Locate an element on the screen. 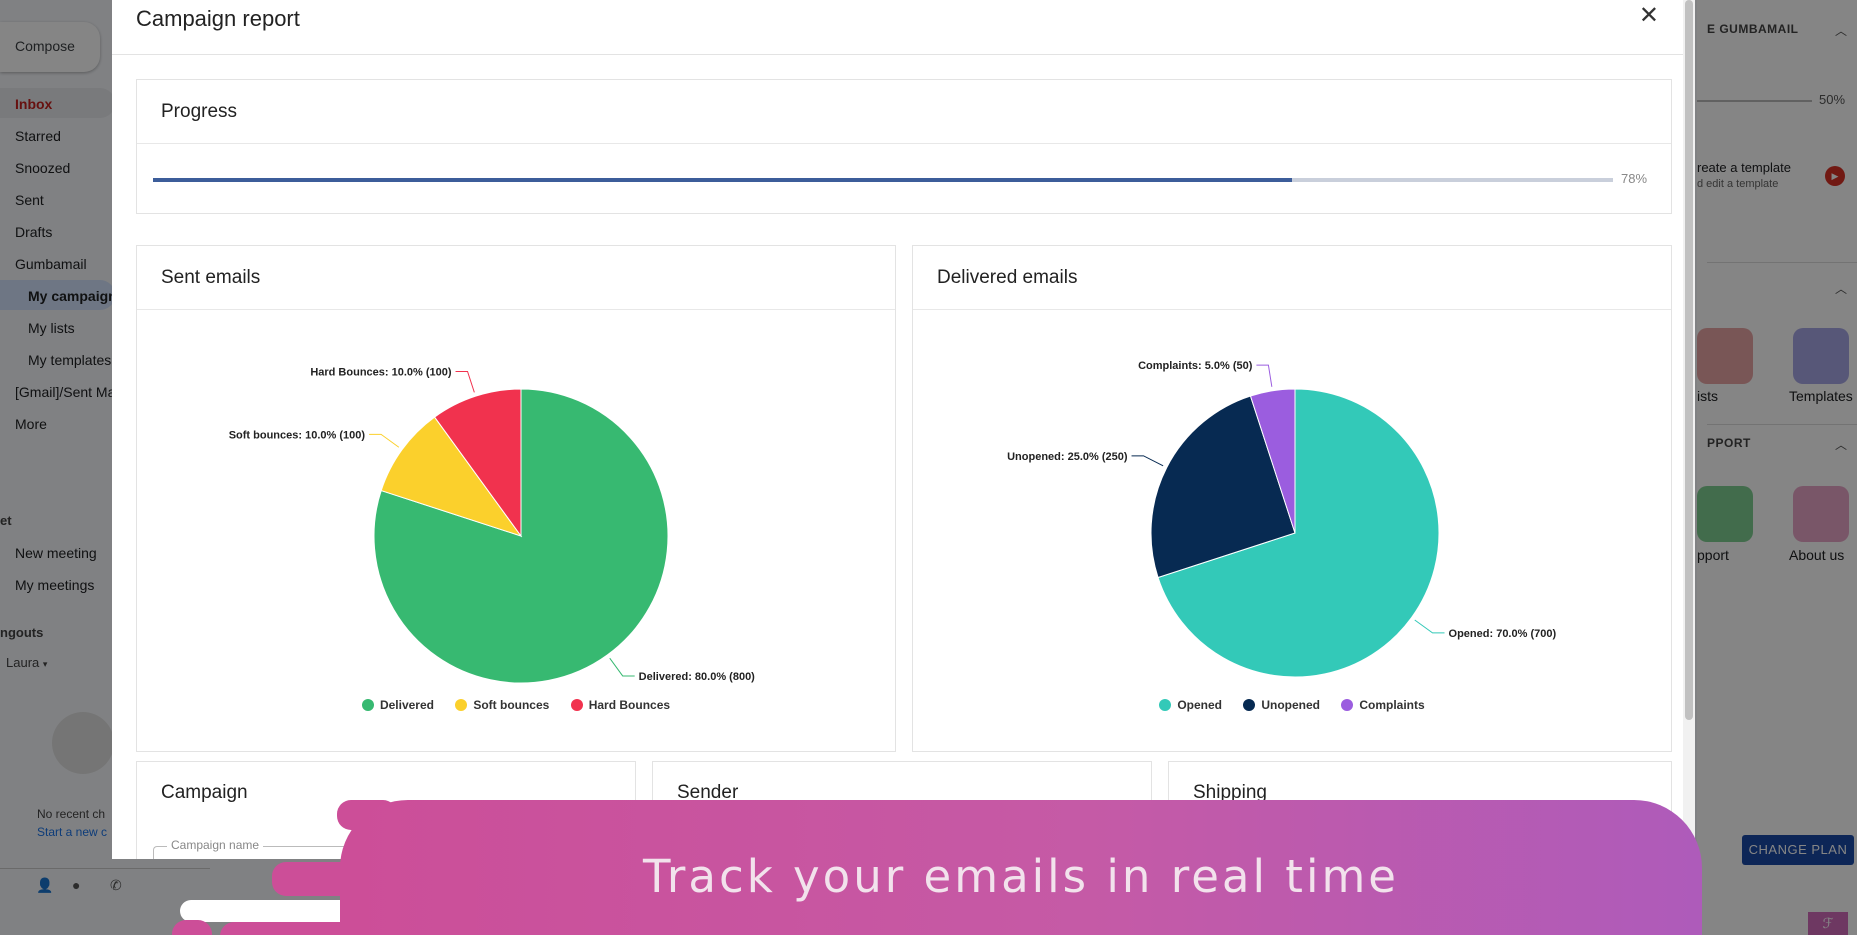  delivered-emails-title: Delivered emails is located at coordinates (1007, 277).